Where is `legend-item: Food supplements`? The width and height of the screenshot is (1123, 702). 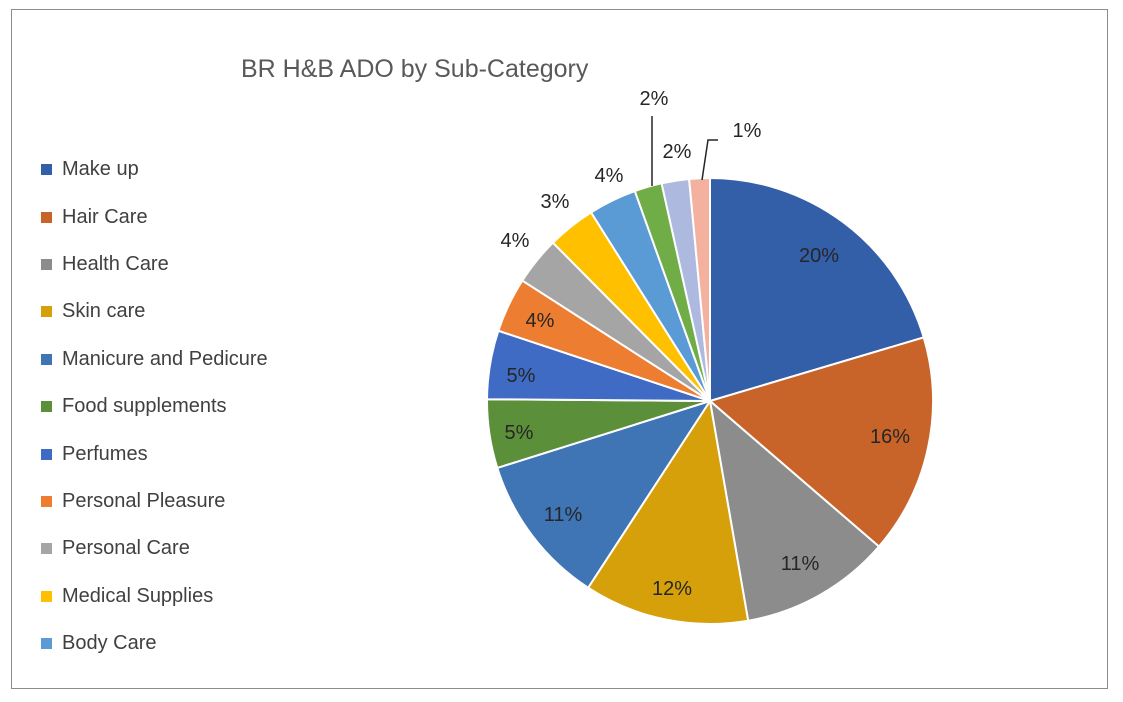
legend-item: Food supplements is located at coordinates (154, 406).